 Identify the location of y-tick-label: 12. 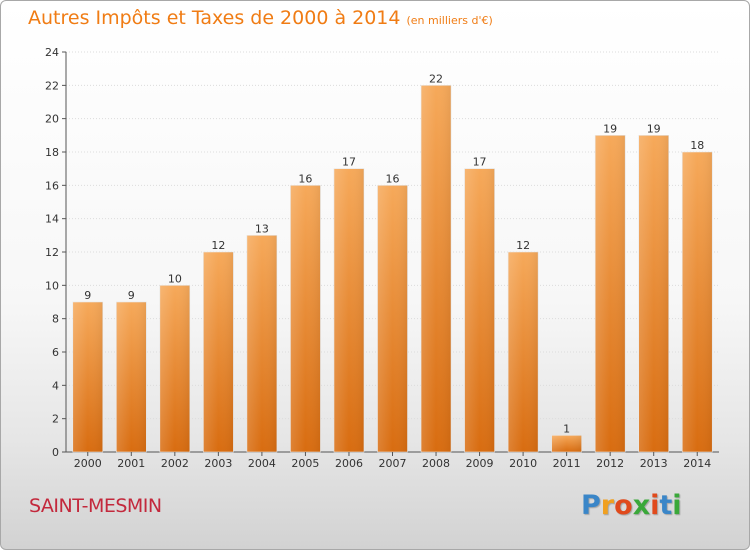
(52, 252).